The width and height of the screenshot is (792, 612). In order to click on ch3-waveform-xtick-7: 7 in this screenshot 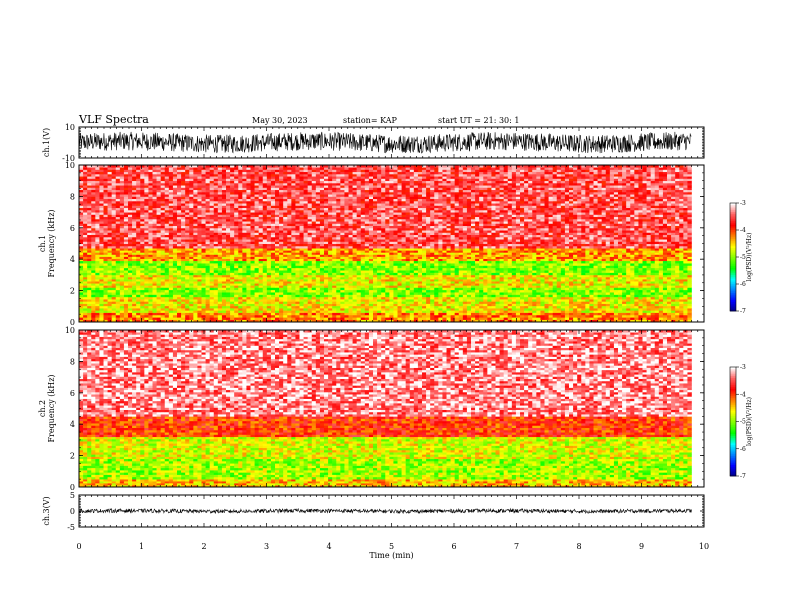, I will do `click(516, 546)`.